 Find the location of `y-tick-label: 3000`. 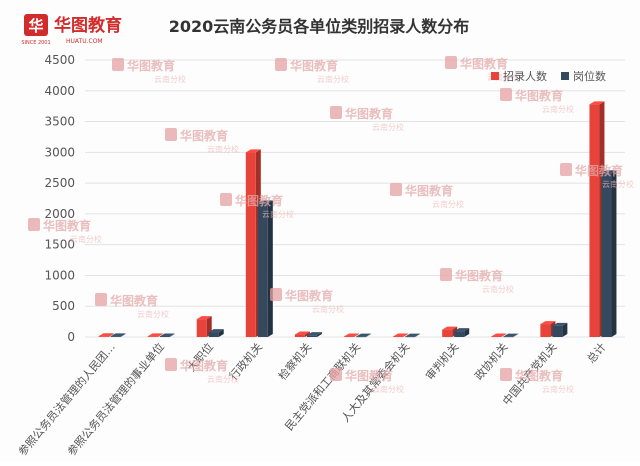

y-tick-label: 3000 is located at coordinates (59, 152).